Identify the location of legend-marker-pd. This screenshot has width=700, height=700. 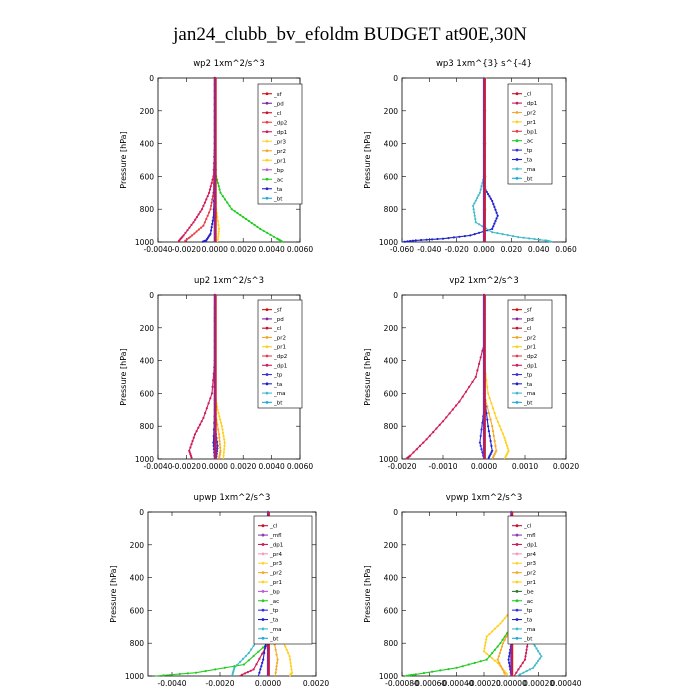
(517, 319).